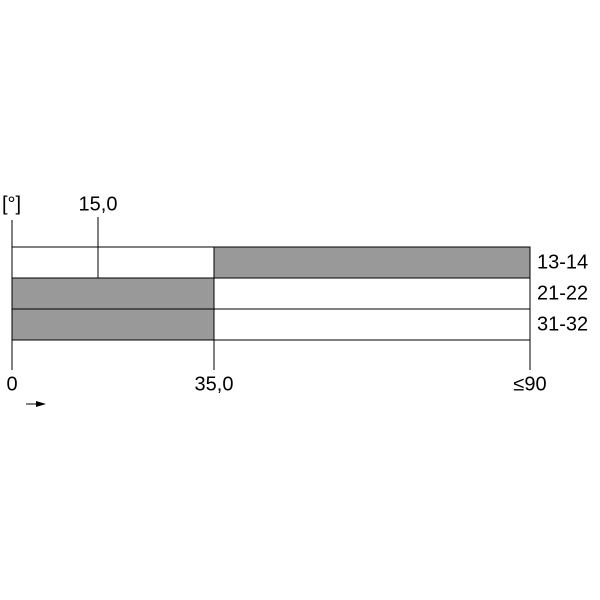  What do you see at coordinates (214, 384) in the screenshot?
I see `marker-label: 35,0` at bounding box center [214, 384].